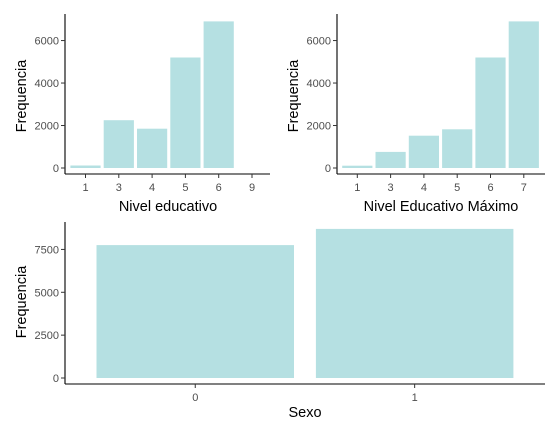 This screenshot has width=560, height=435. Describe the element at coordinates (47, 293) in the screenshot. I see `y-tick-label: 5000` at that location.